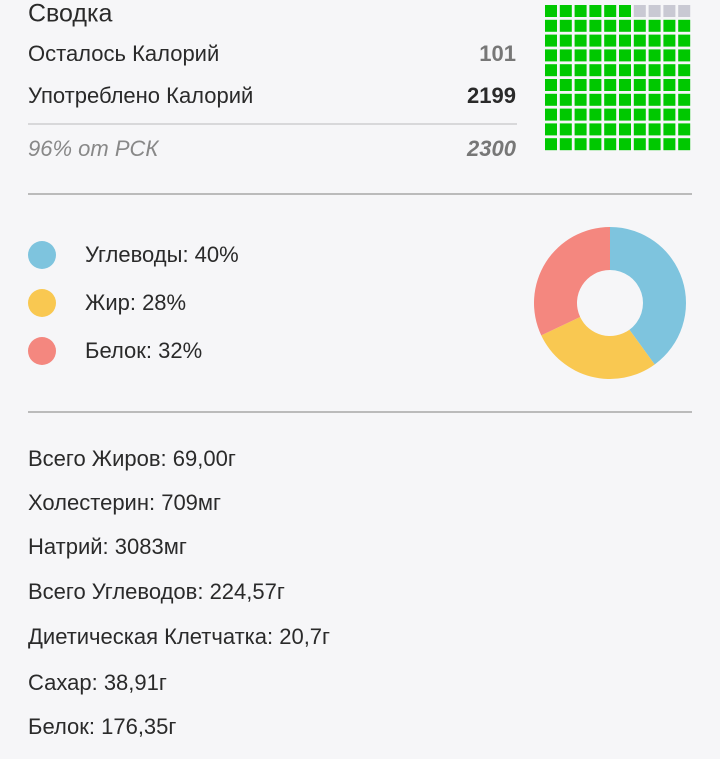 This screenshot has height=759, width=720. What do you see at coordinates (156, 591) in the screenshot?
I see `nutrient: Всего Углеводов: 224,57г` at bounding box center [156, 591].